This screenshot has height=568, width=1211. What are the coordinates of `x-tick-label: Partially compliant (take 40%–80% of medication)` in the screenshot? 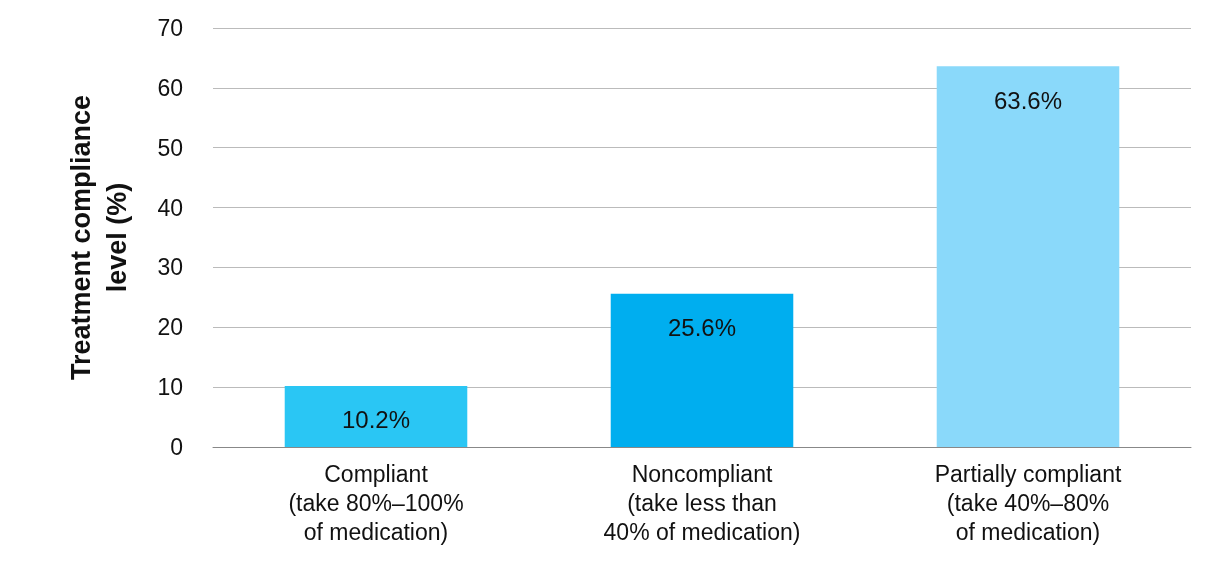 It's located at (1028, 502).